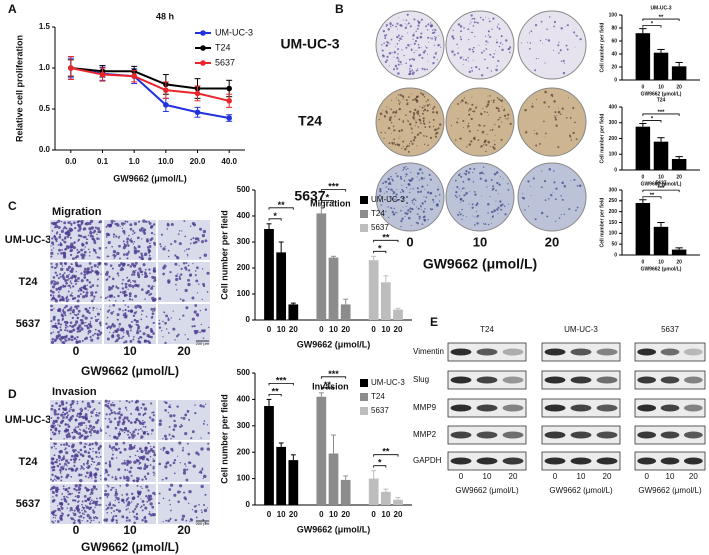  What do you see at coordinates (425, 407) in the screenshot?
I see `protein-label: MMP9` at bounding box center [425, 407].